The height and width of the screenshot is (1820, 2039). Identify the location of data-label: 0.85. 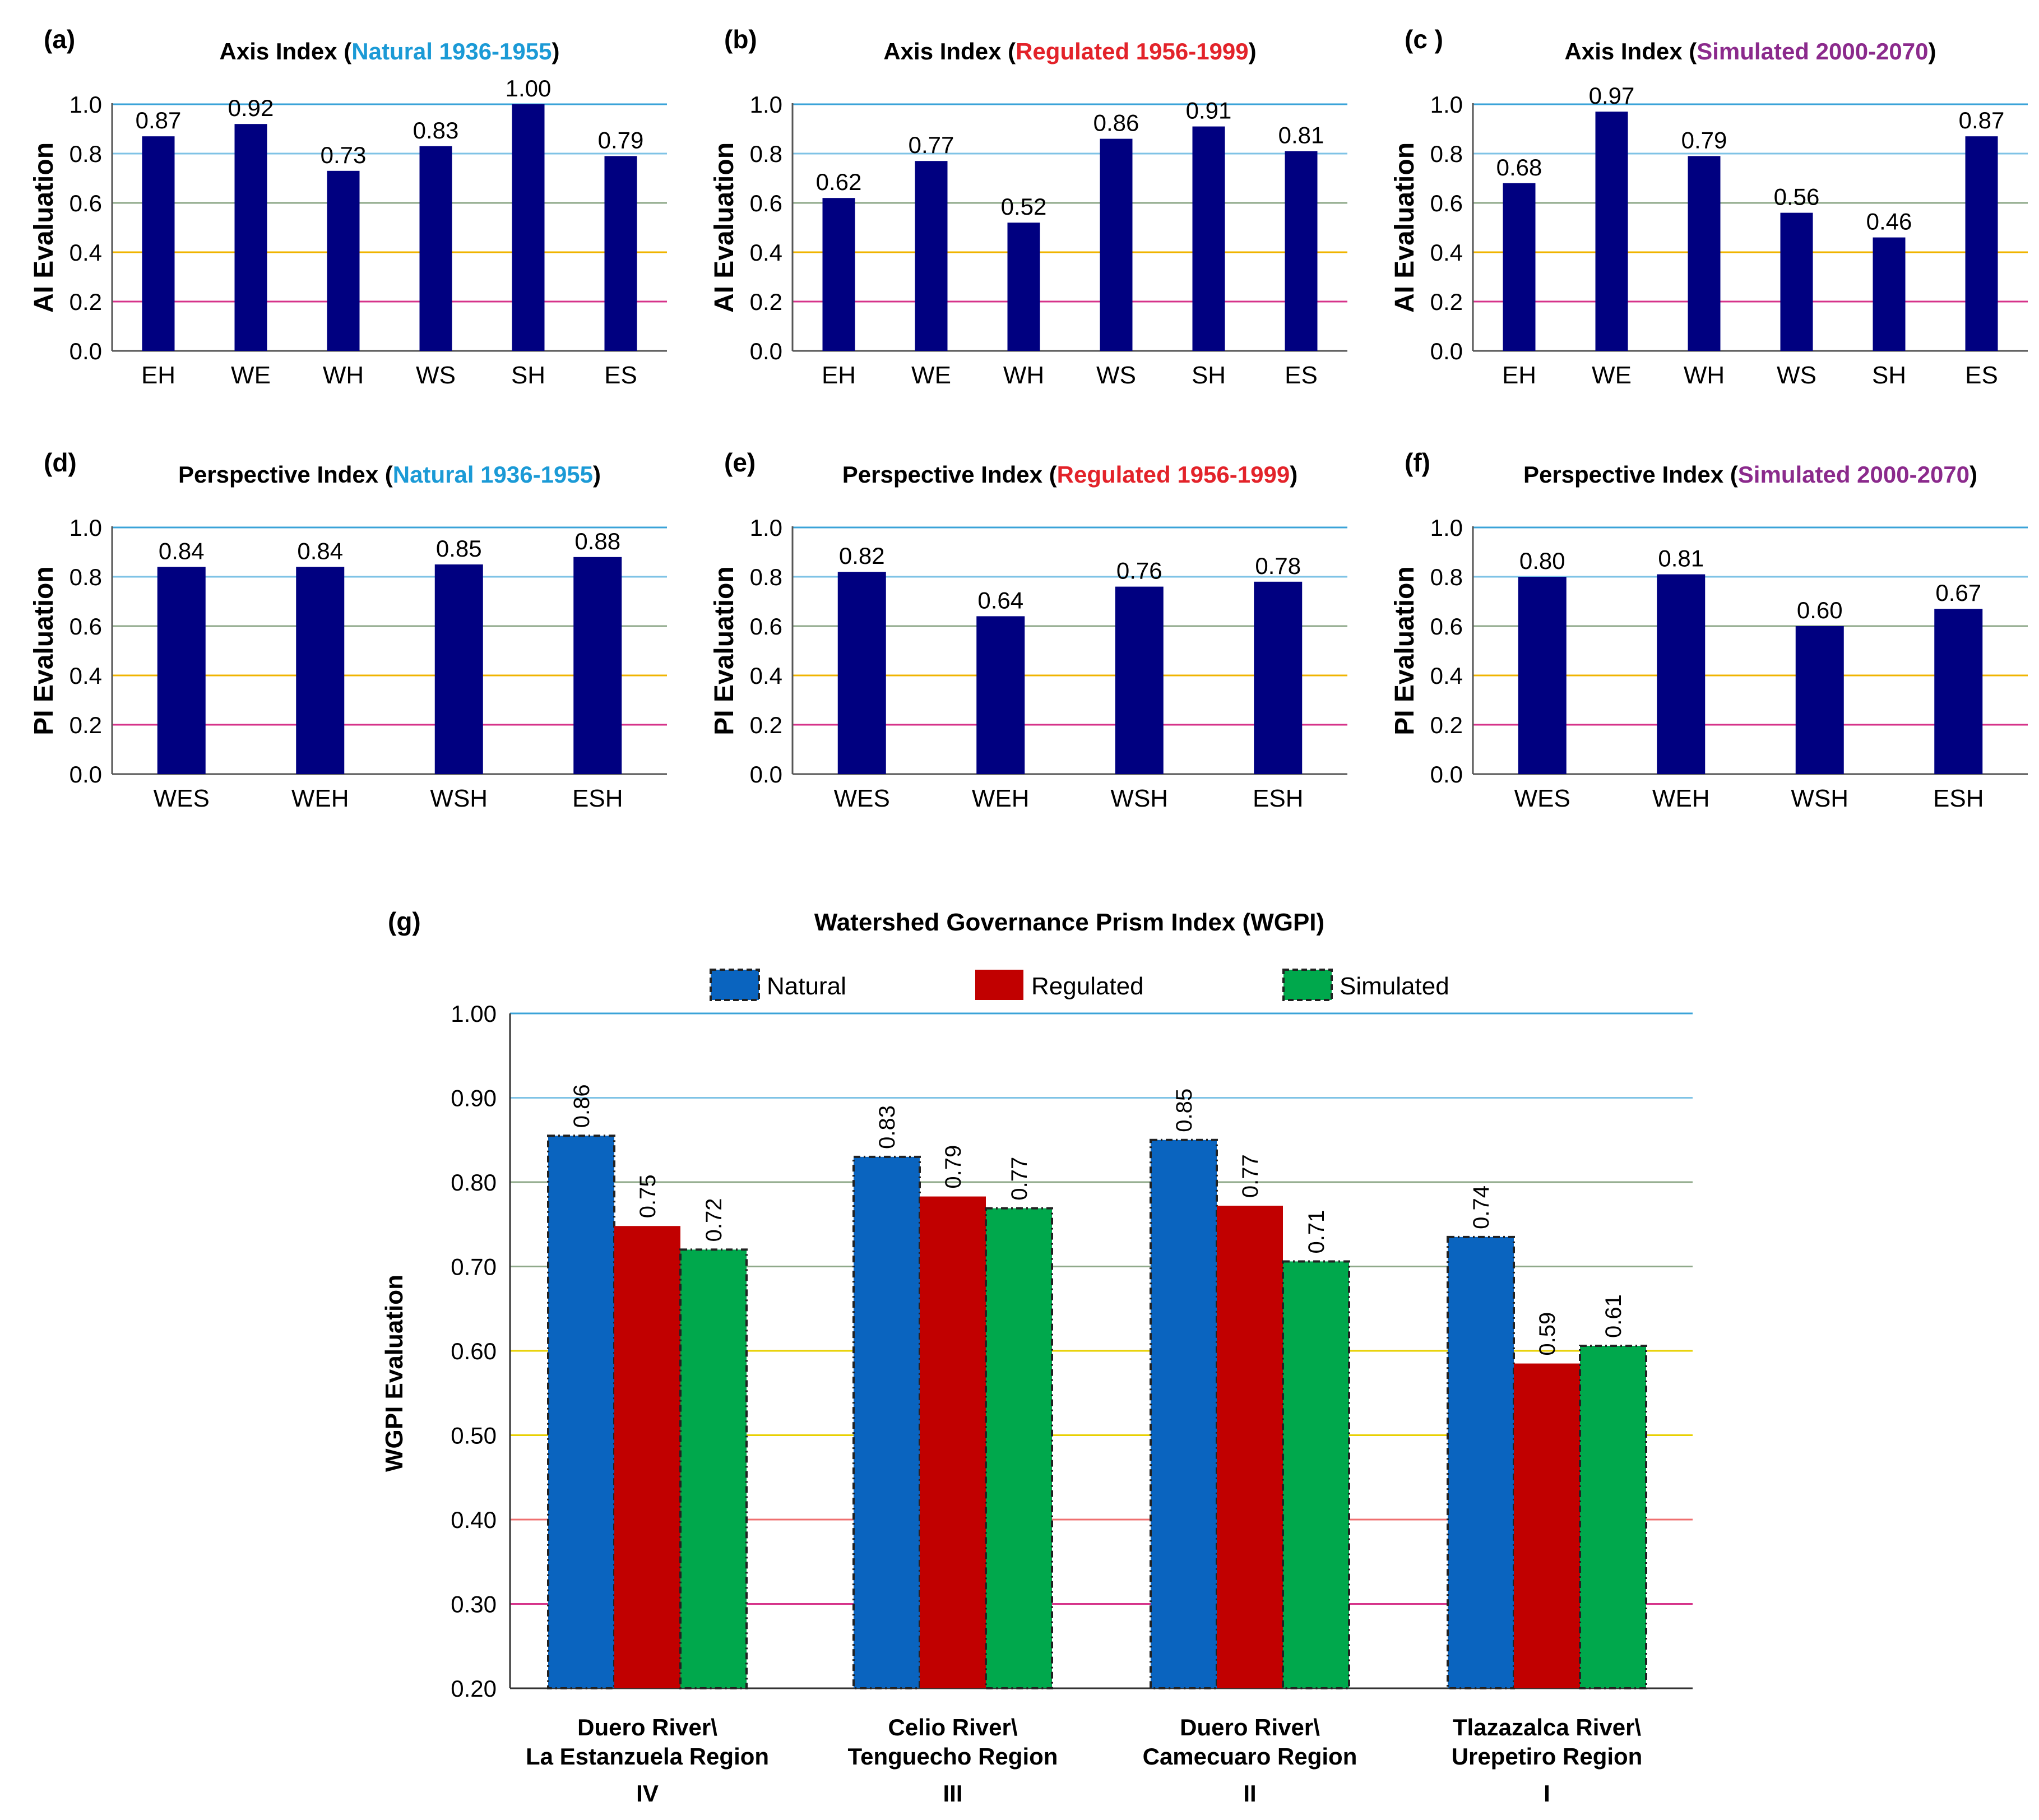
(1184, 1111).